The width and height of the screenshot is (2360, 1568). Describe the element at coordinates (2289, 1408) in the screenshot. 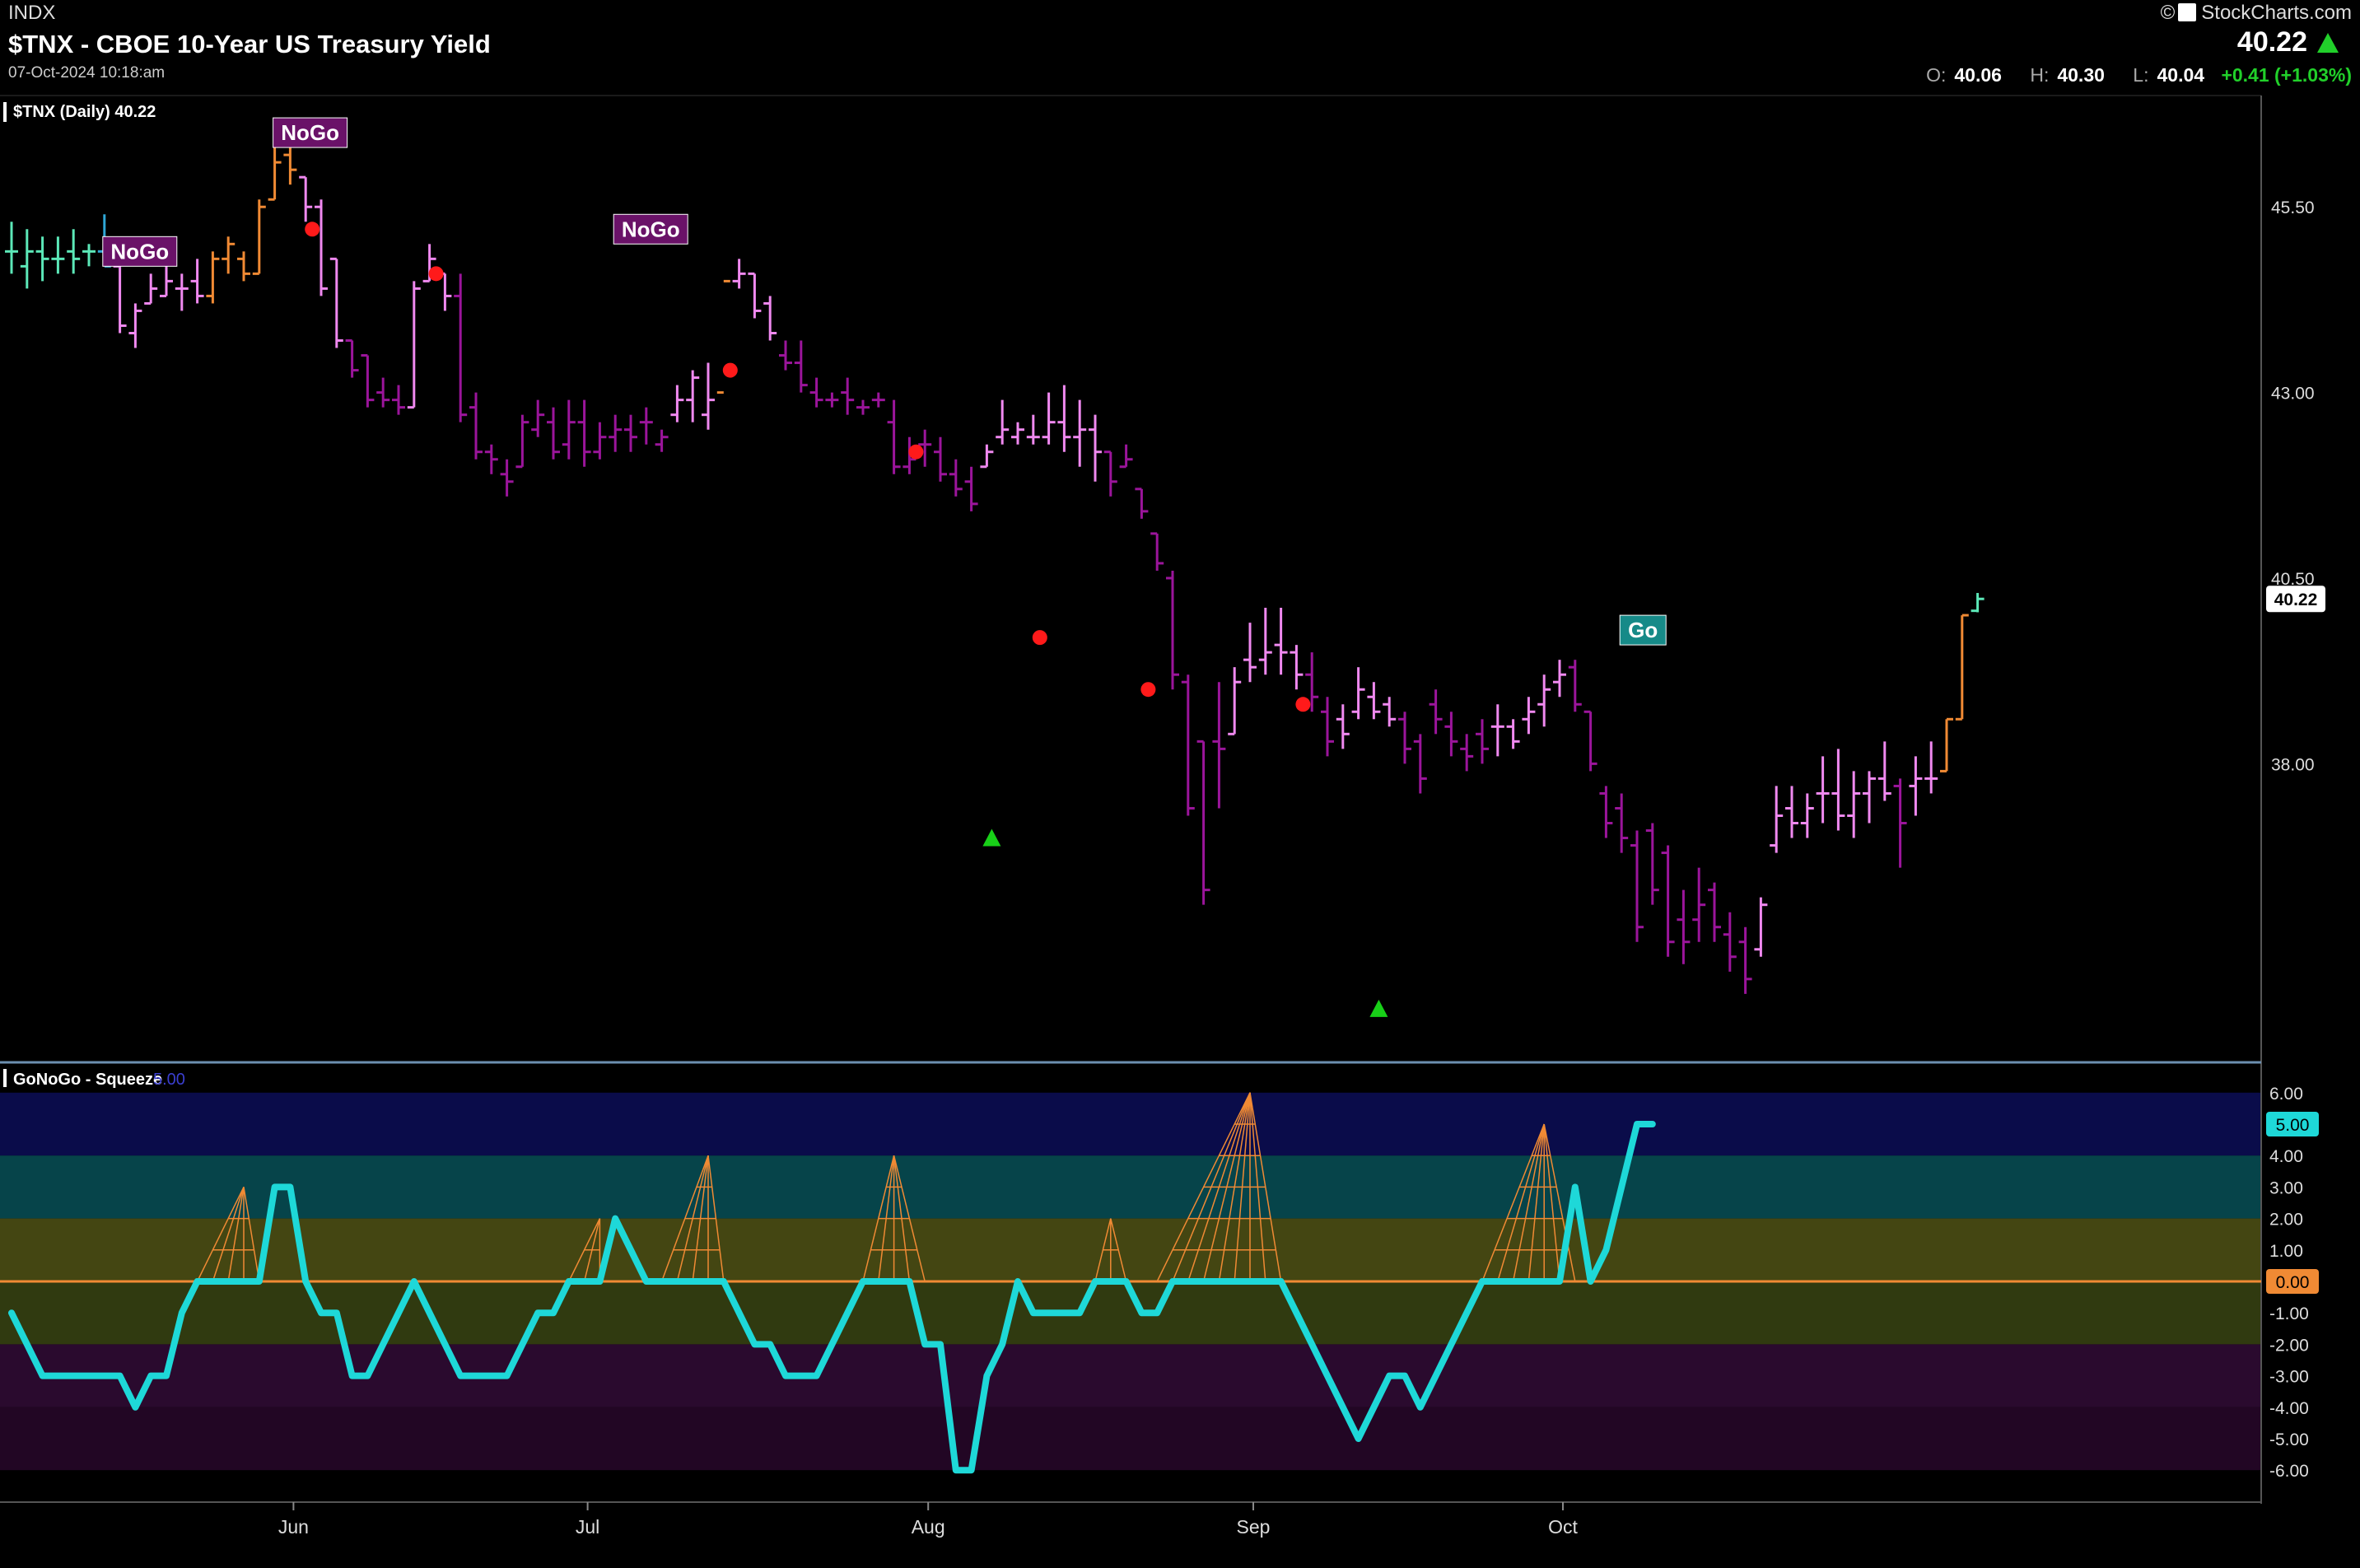

I see `squeeze-tick-label: -4.00` at that location.